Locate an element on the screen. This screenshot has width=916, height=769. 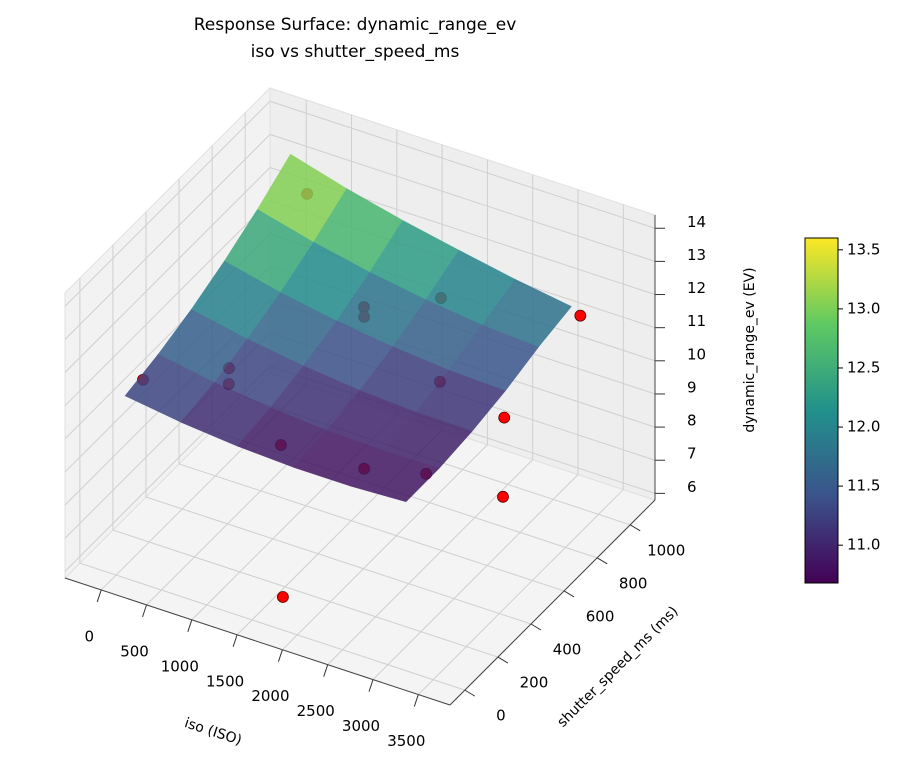
y-tick-label: 1000 is located at coordinates (666, 550).